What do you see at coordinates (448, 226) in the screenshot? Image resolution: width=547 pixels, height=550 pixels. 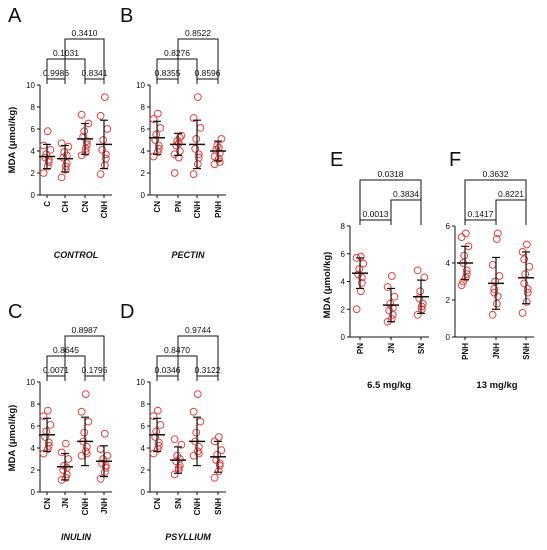 I see `y-tick-label: 6` at bounding box center [448, 226].